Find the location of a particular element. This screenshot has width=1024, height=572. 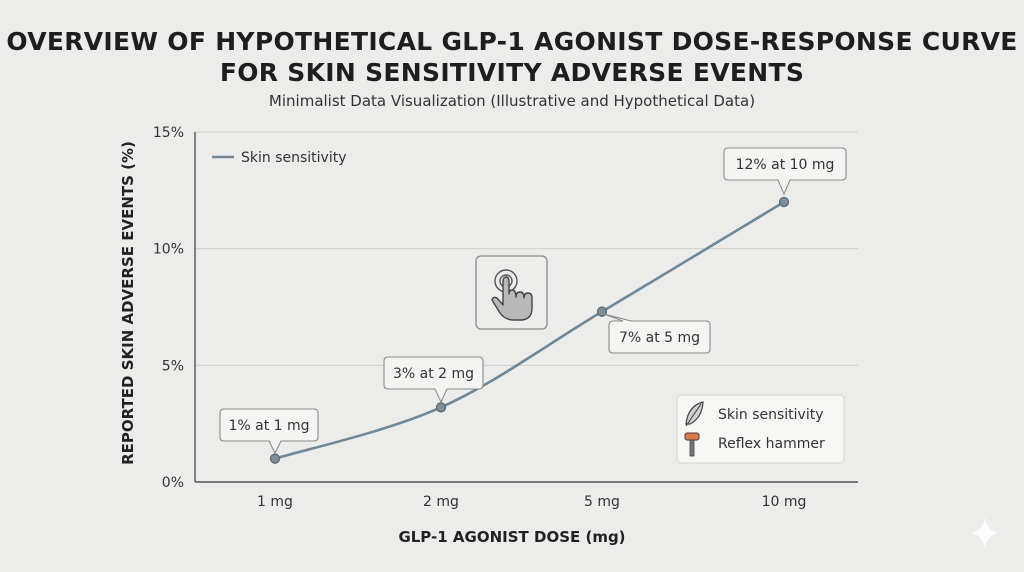

data-label: 7% at 5 mg is located at coordinates (657, 333).